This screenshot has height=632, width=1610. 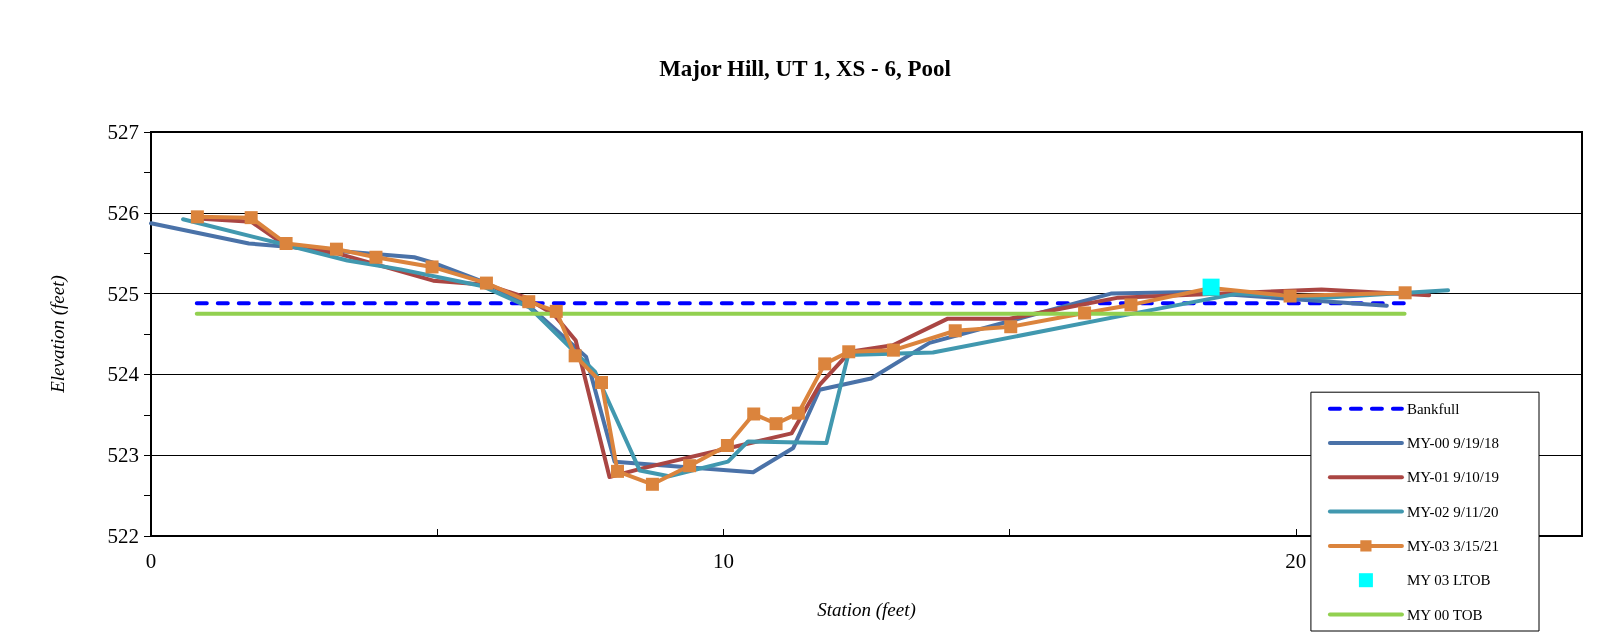 What do you see at coordinates (151, 560) in the screenshot?
I see `x-tick-label: 0` at bounding box center [151, 560].